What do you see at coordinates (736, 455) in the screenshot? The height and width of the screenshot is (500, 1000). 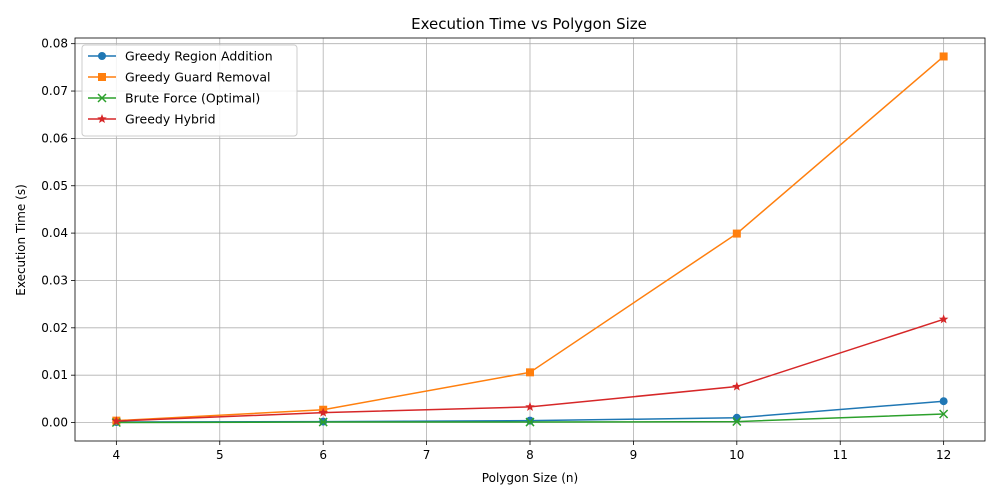 I see `x-tick-label: 10` at bounding box center [736, 455].